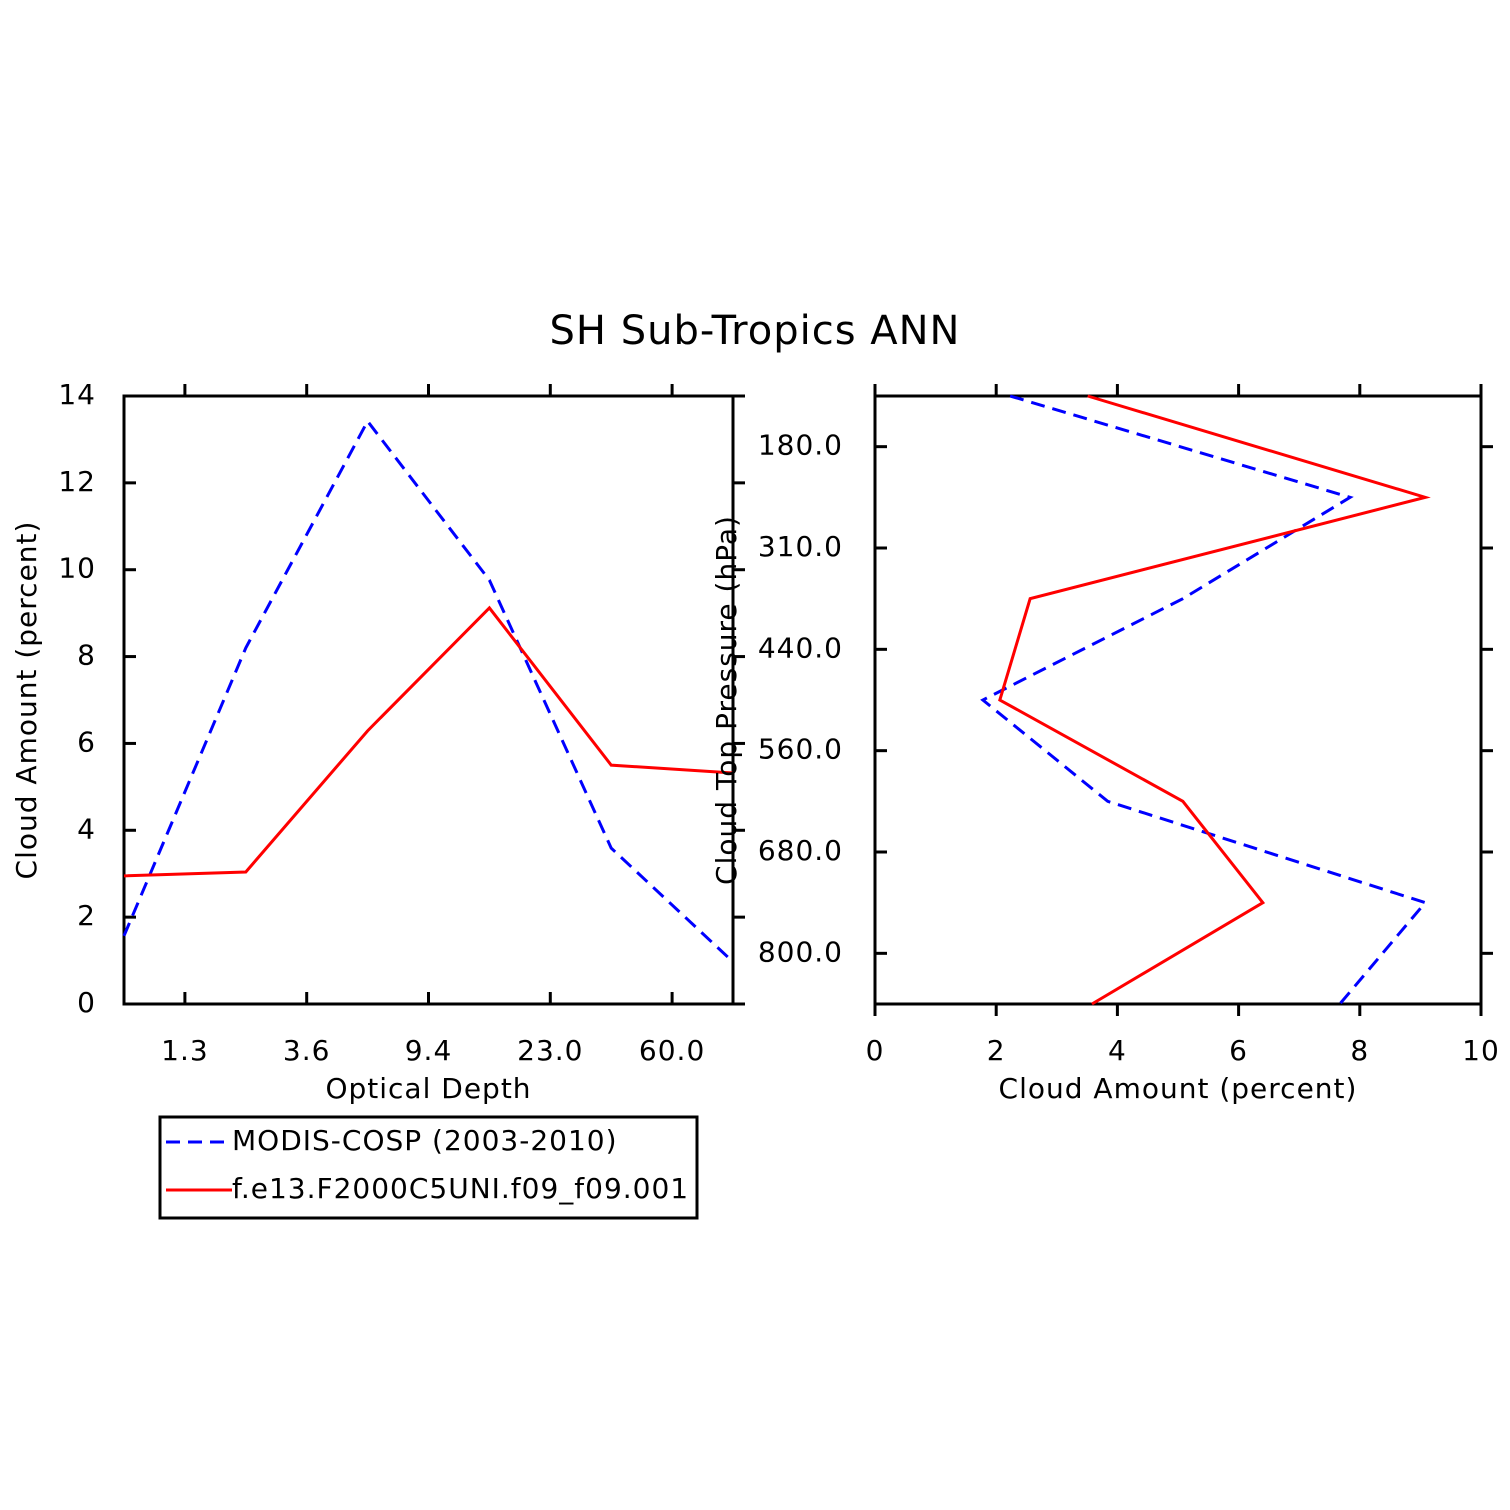 The image size is (1510, 1510). I want to click on y-tick-label: 800.0, so click(800, 951).